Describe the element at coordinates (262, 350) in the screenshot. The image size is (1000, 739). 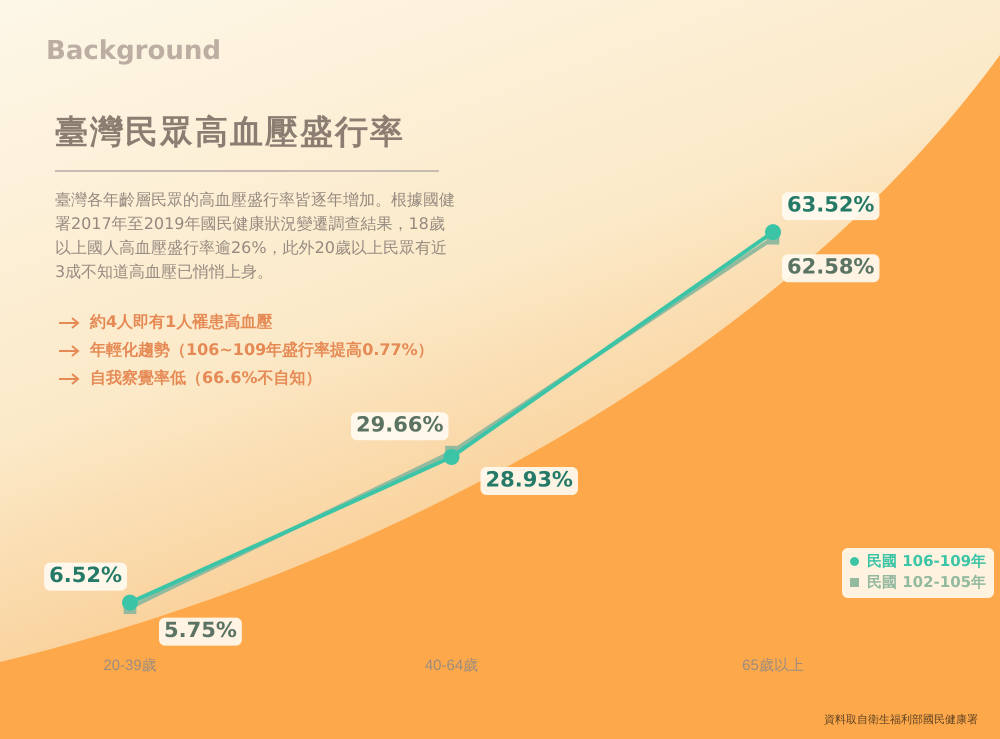
I see `annotation: 年輕化趨勢（106~109年盛行率提高0.77%）` at that location.